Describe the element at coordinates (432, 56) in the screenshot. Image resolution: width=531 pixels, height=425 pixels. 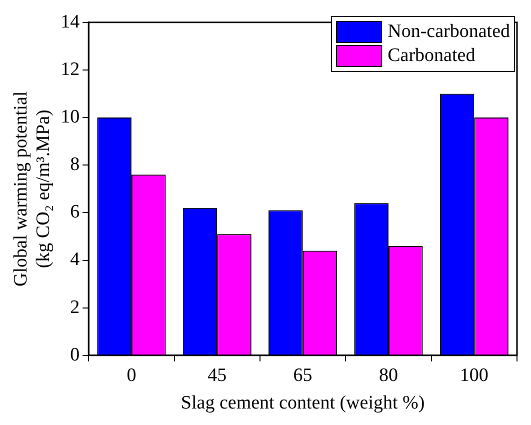
I see `legend-label: Carbonated` at that location.